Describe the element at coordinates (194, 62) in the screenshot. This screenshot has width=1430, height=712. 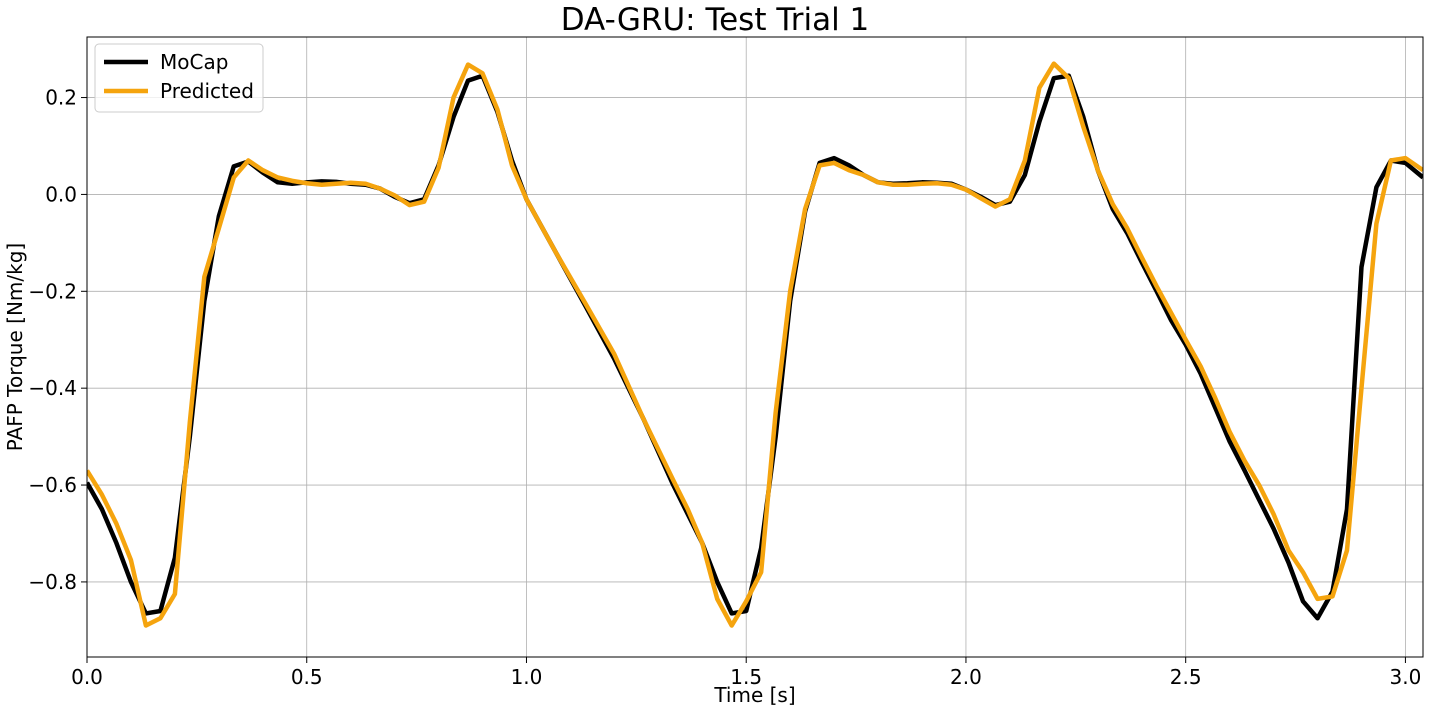
I see `legend-label-mocap: MoCap` at that location.